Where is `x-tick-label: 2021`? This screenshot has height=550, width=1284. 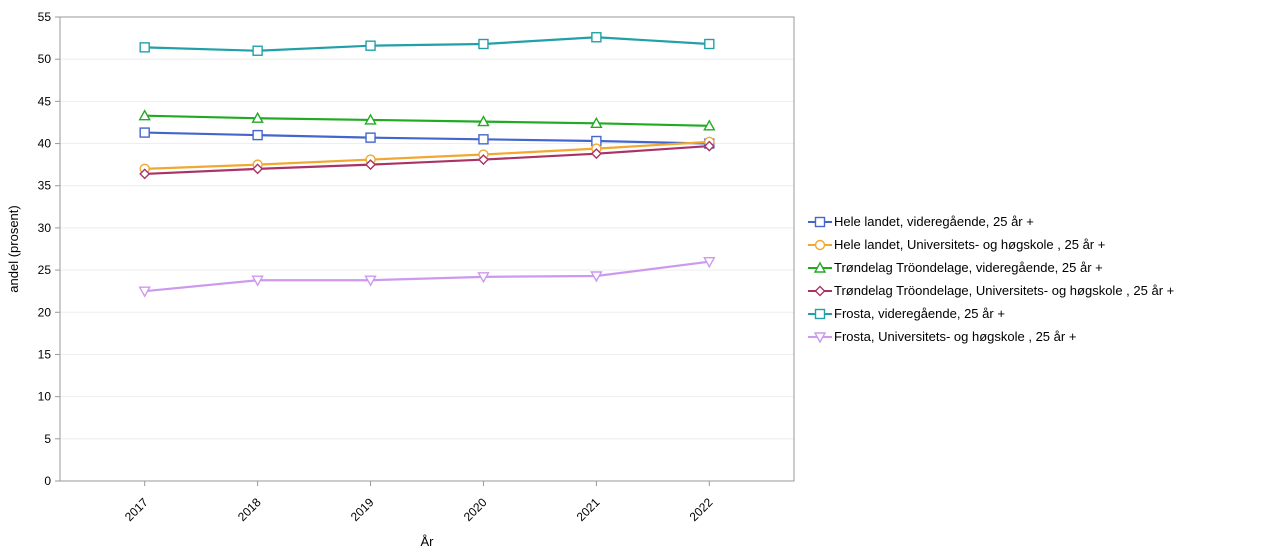
x-tick-label: 2021 is located at coordinates (588, 509).